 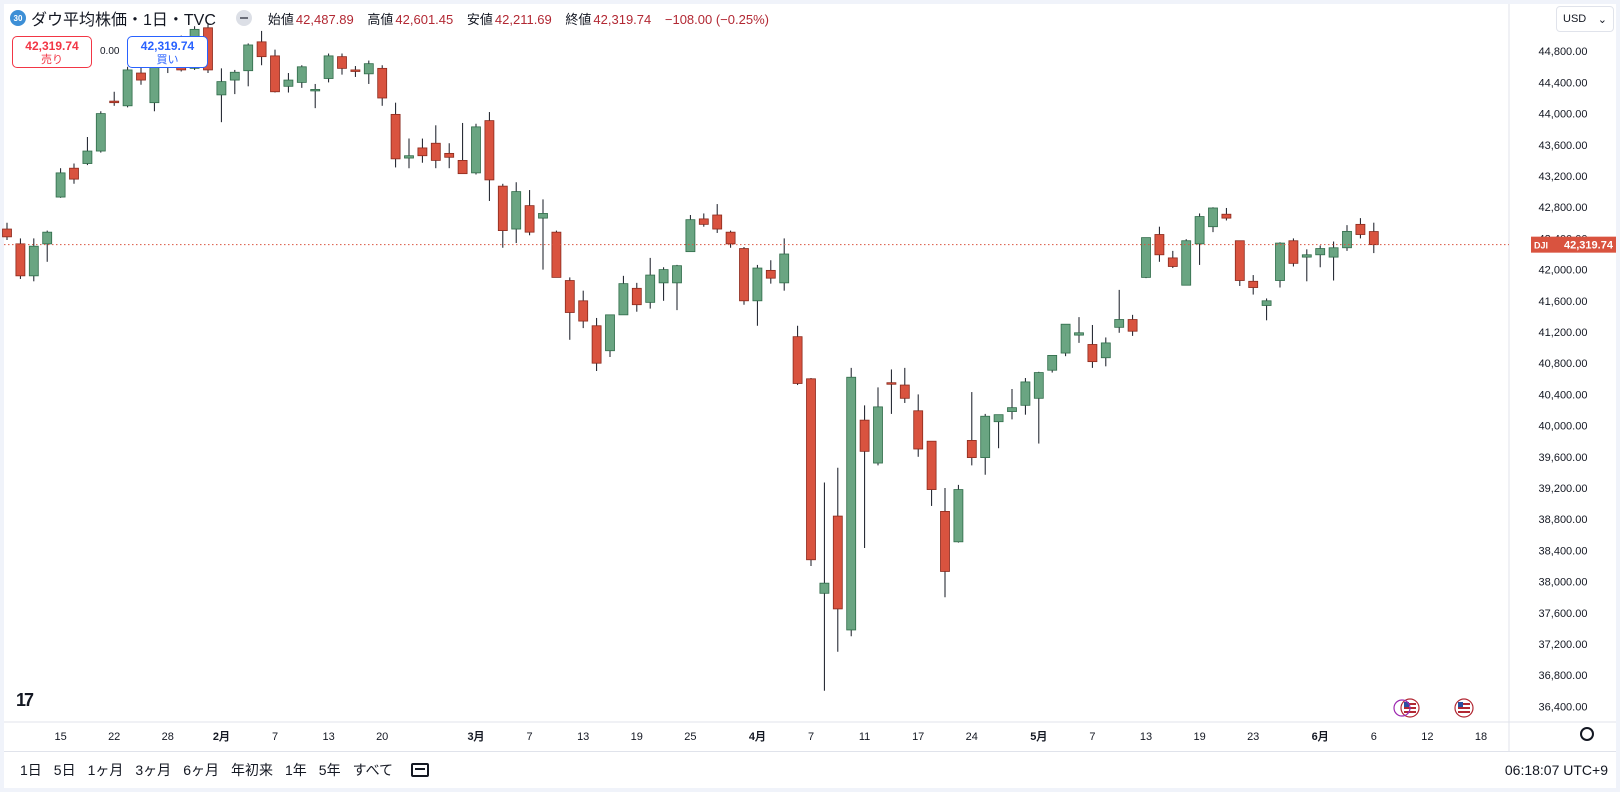 I want to click on time-tick-label: 6月, so click(x=1320, y=736).